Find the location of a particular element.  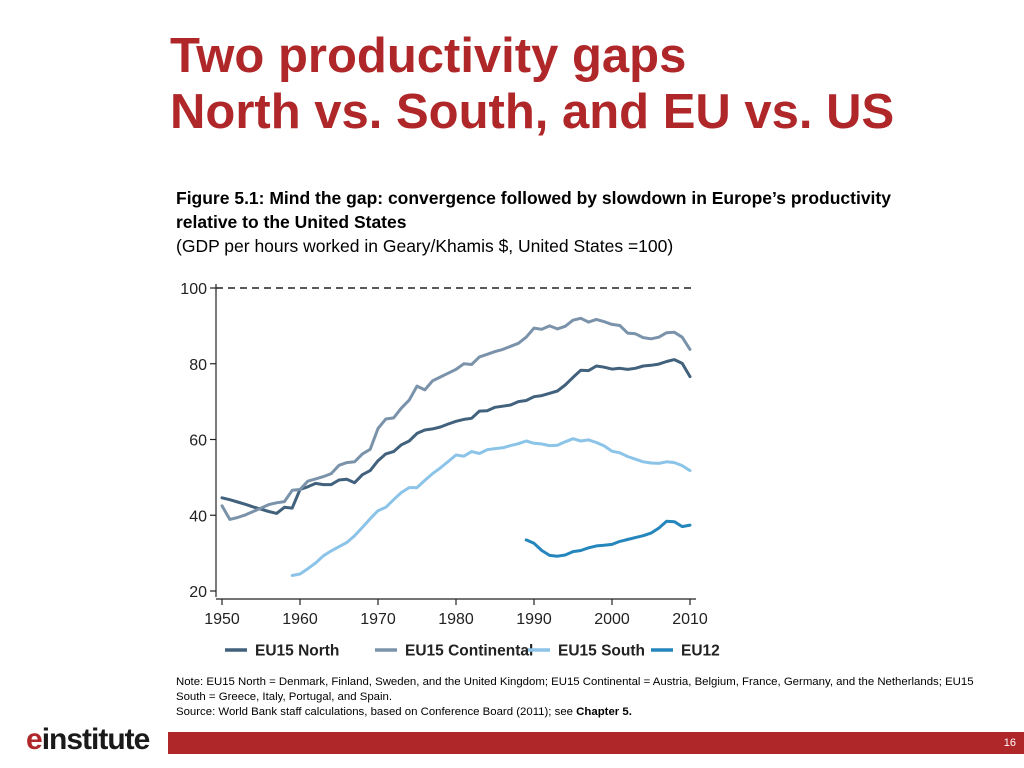

slide-title-line2: North vs. South, and EU vs. US is located at coordinates (532, 112).